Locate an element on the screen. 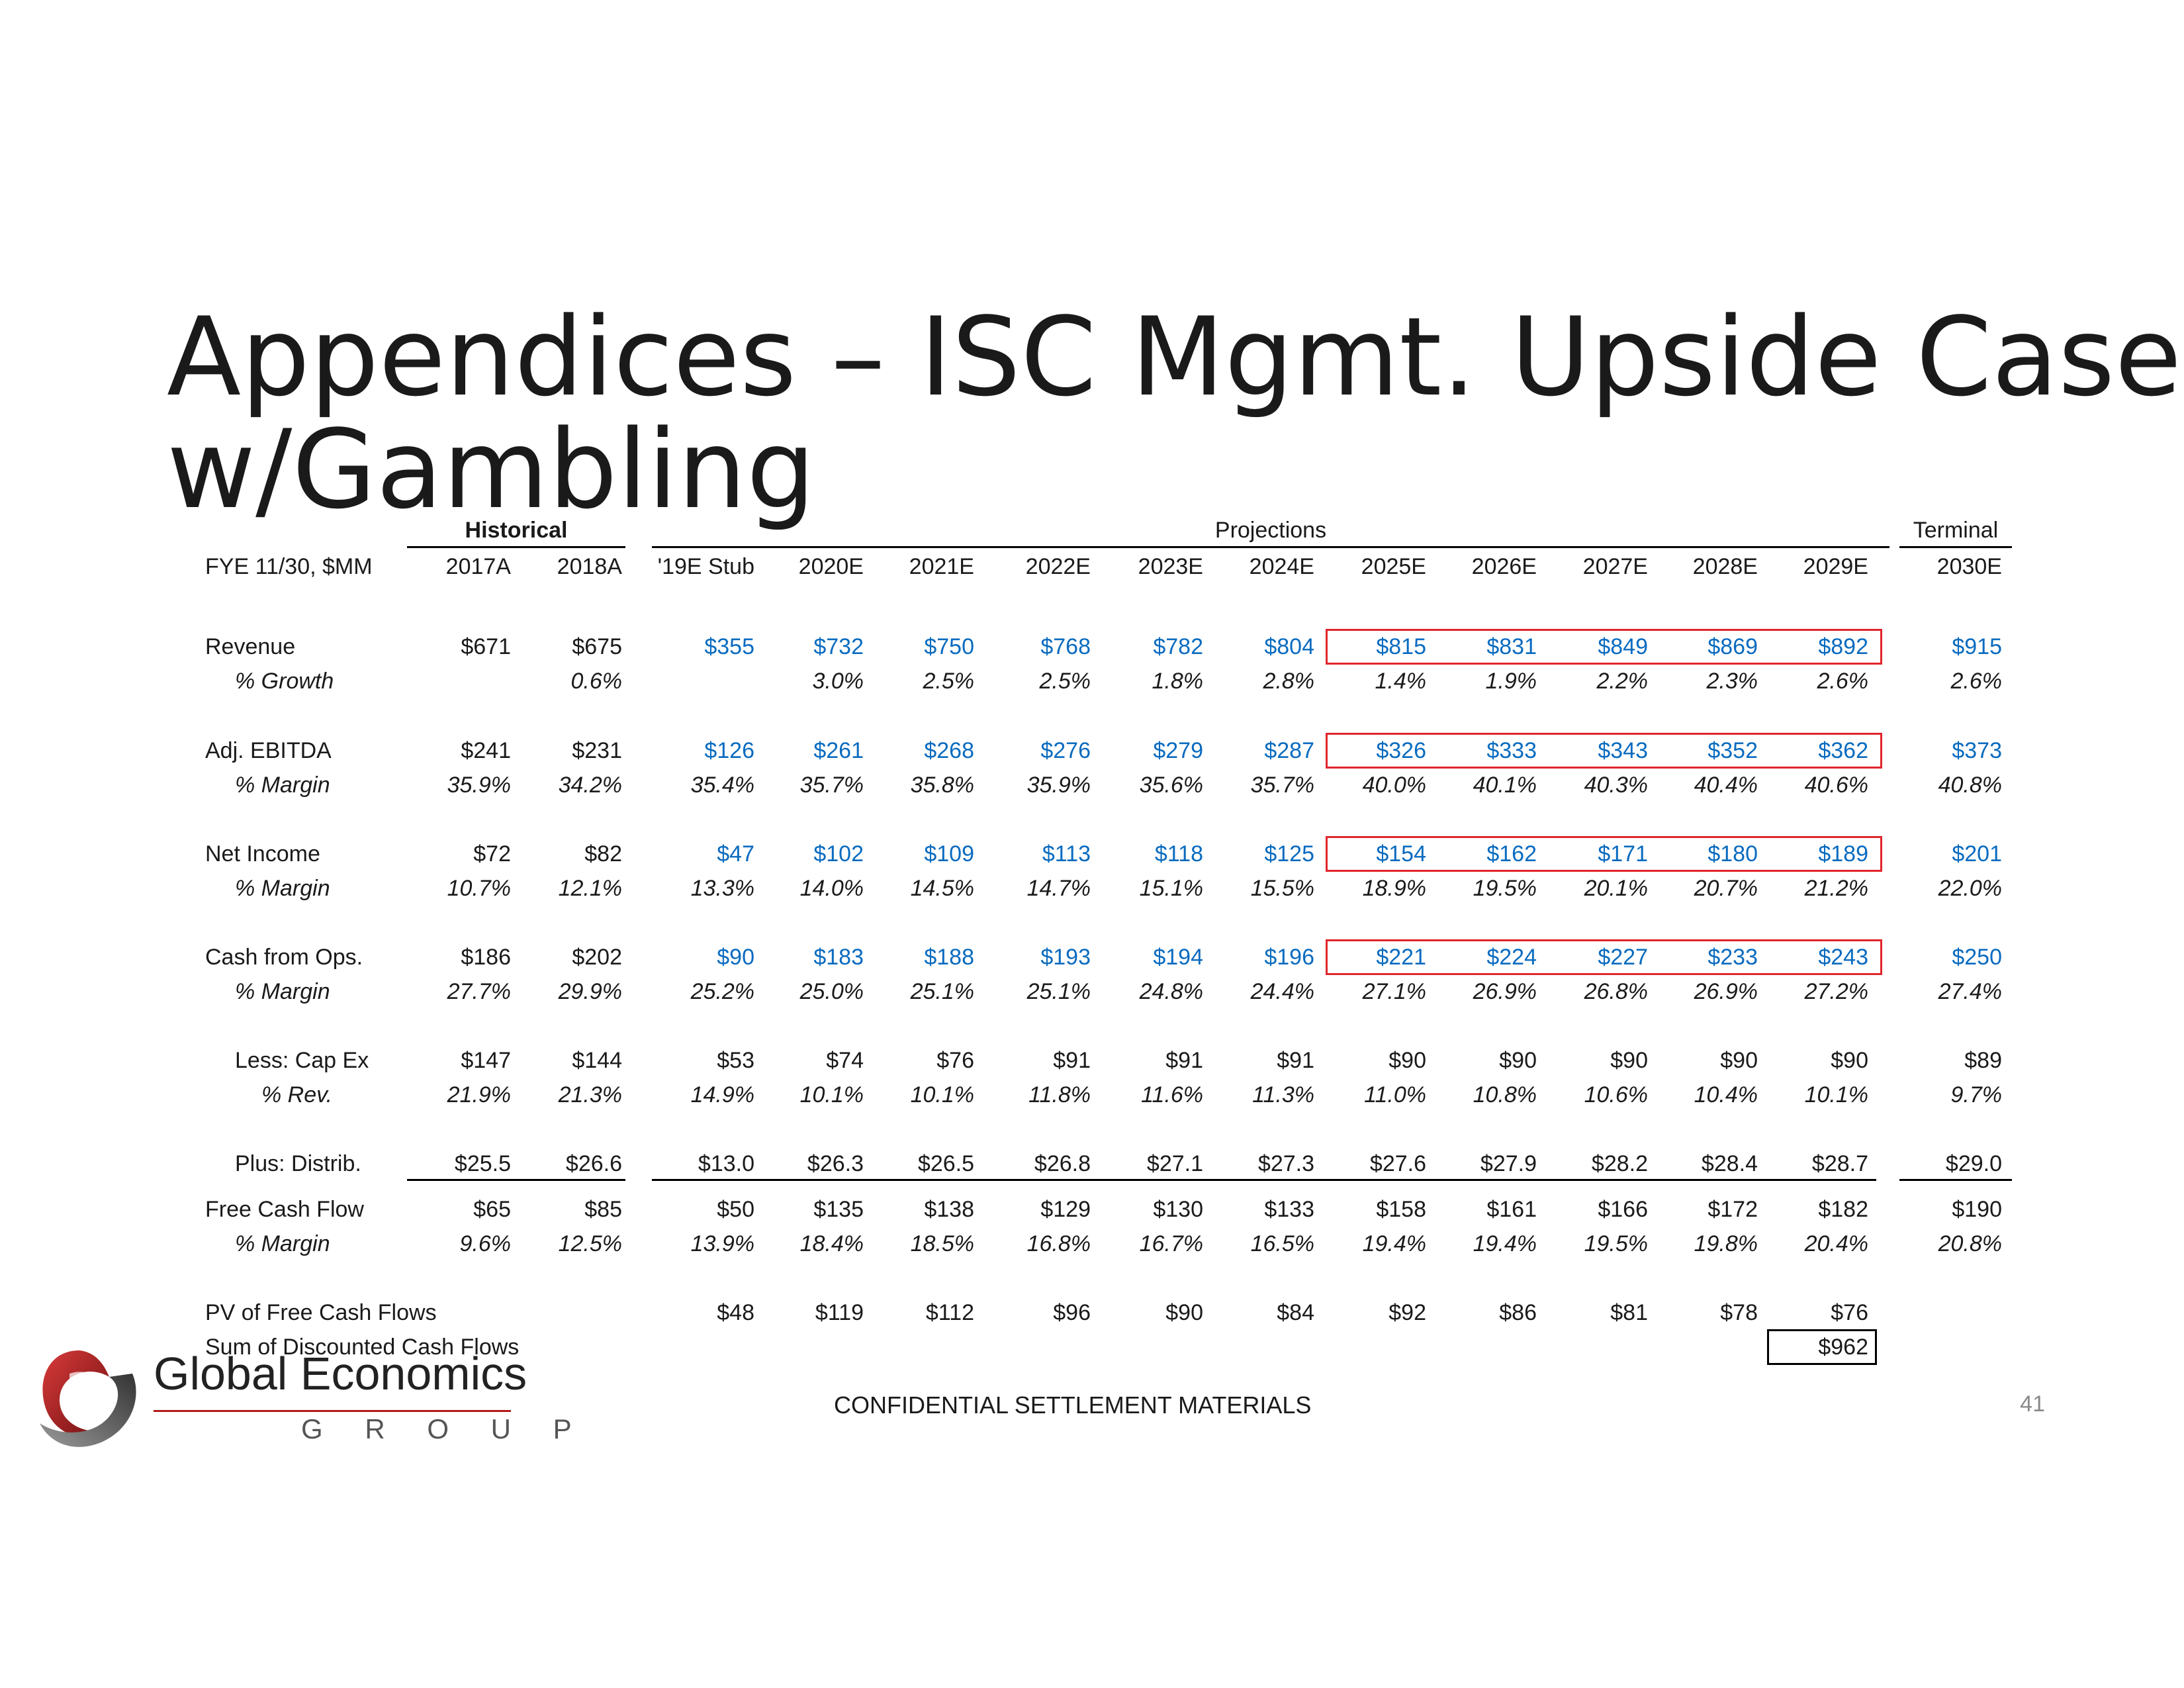 The height and width of the screenshot is (1688, 2184). table-cell: $96 is located at coordinates (1072, 1312).